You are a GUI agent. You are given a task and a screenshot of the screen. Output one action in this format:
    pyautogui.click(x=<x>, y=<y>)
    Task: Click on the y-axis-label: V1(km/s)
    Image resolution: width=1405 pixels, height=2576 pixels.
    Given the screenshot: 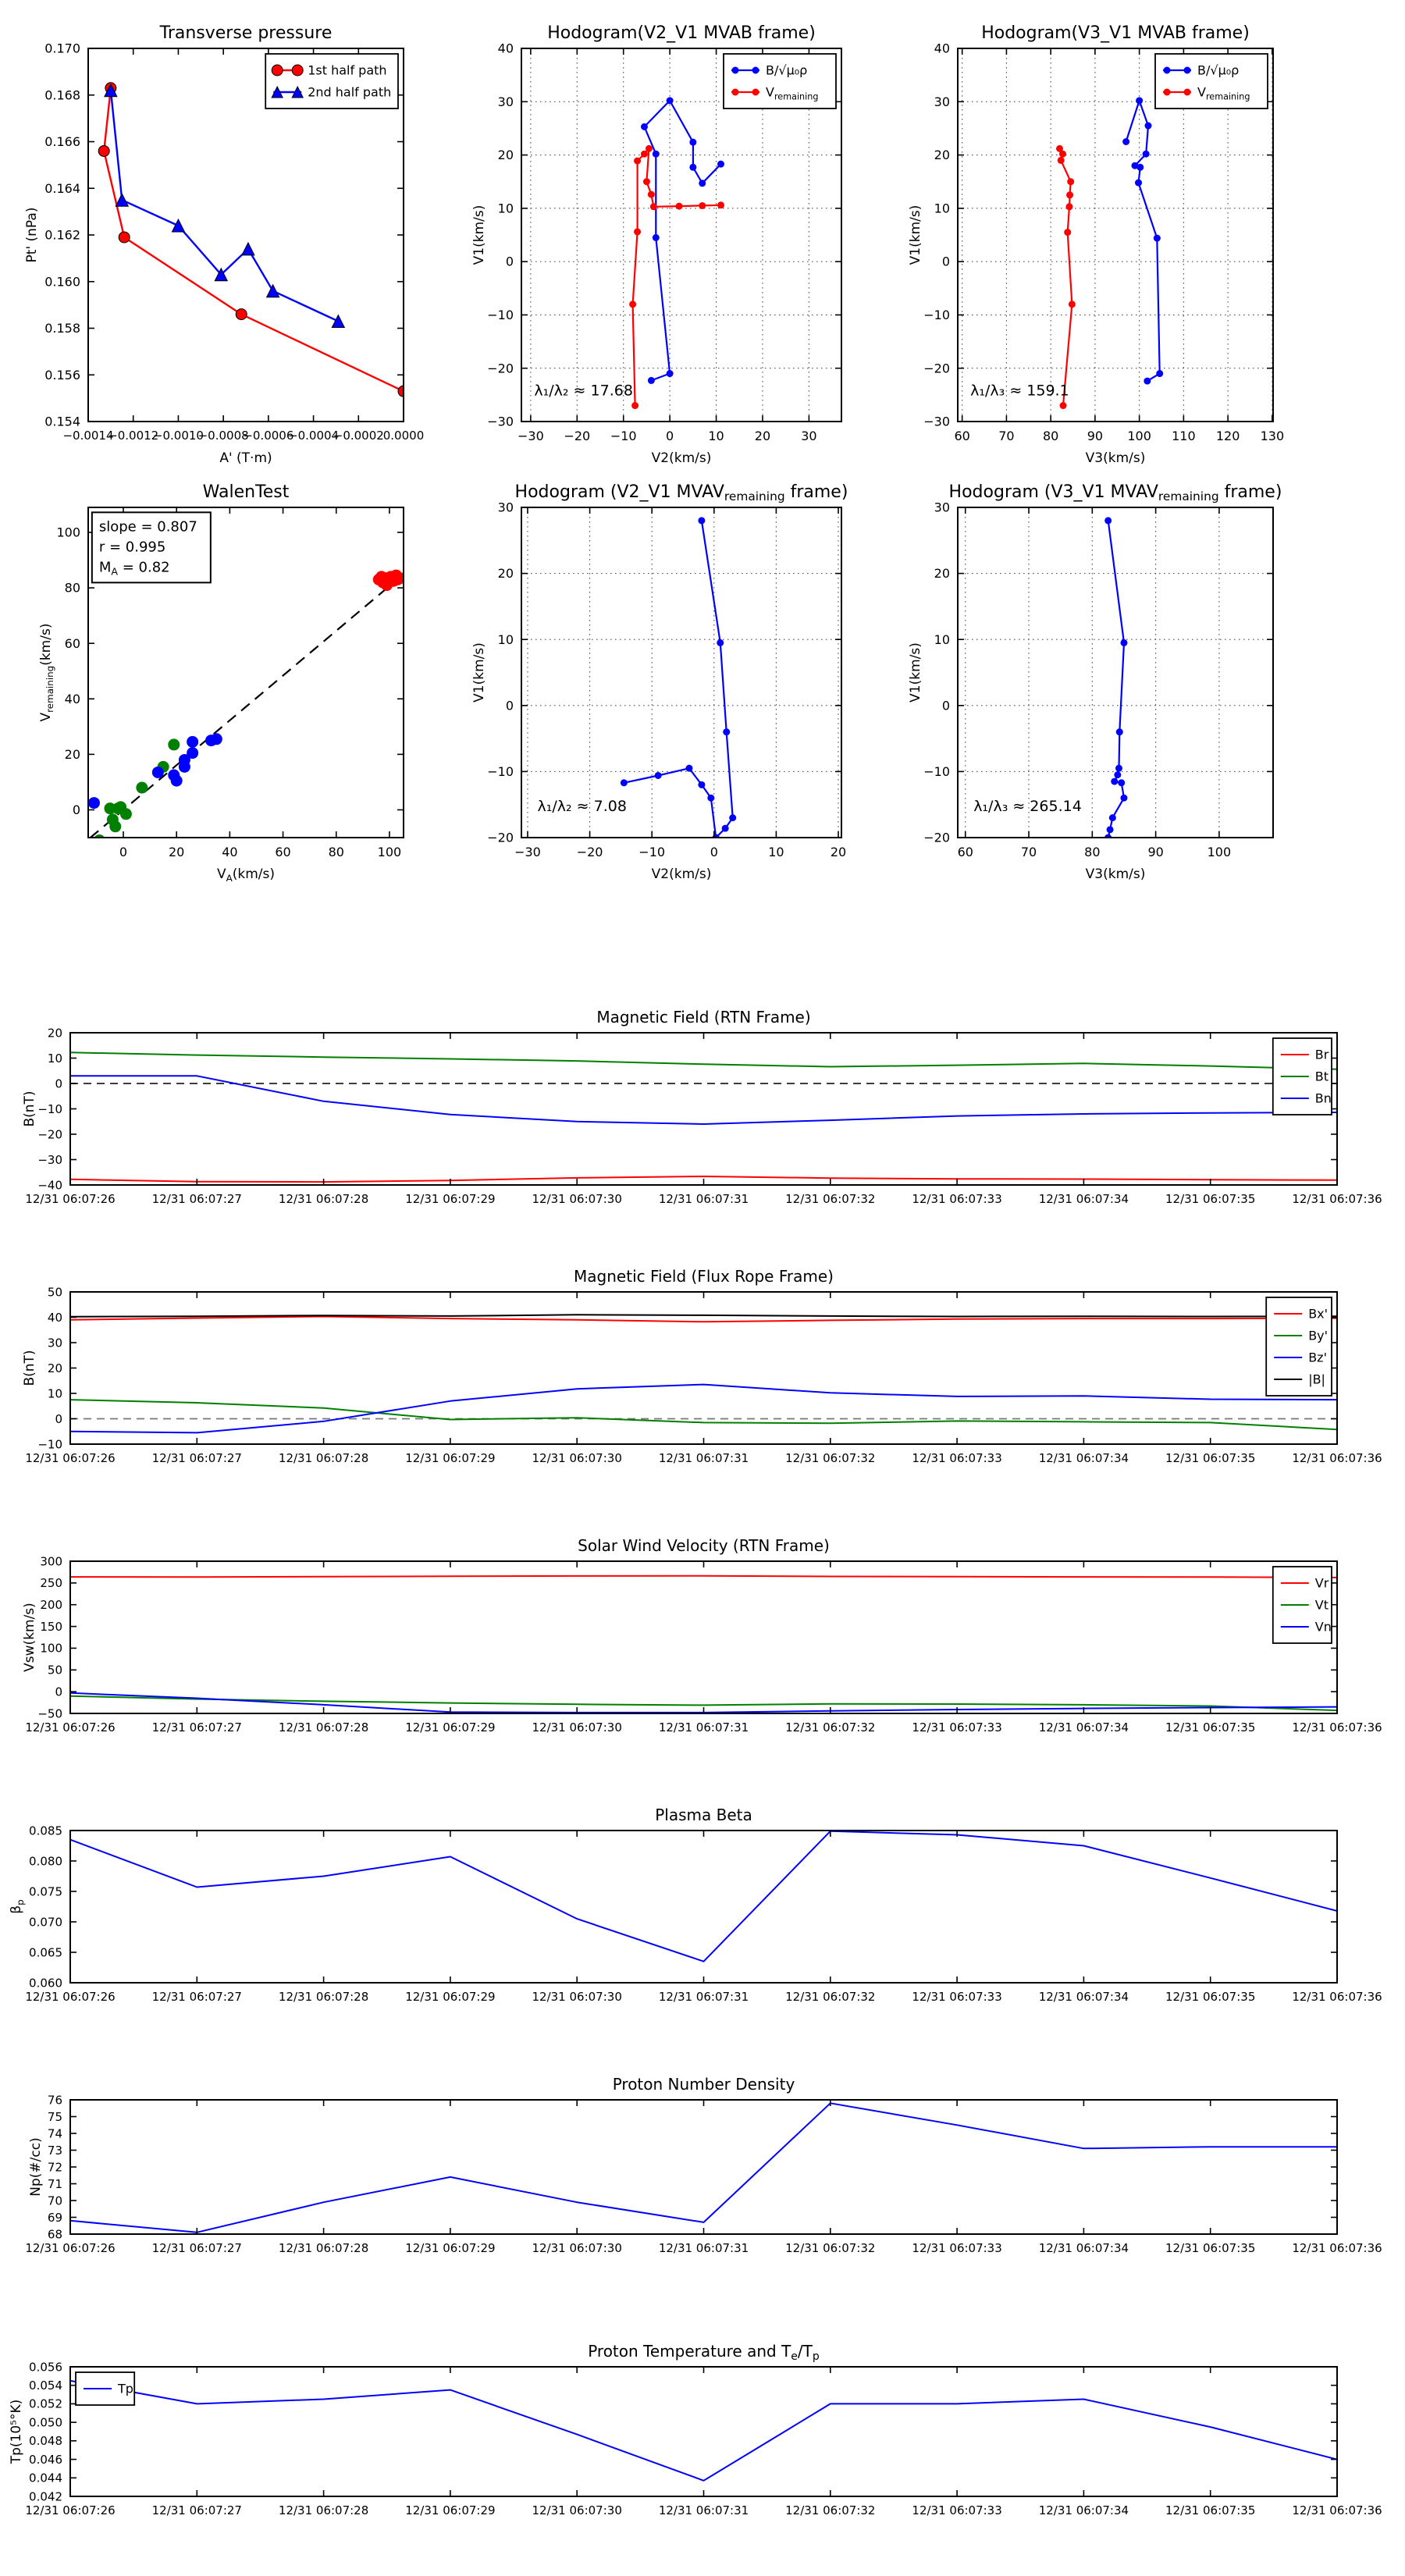 What is the action you would take?
    pyautogui.click(x=479, y=235)
    